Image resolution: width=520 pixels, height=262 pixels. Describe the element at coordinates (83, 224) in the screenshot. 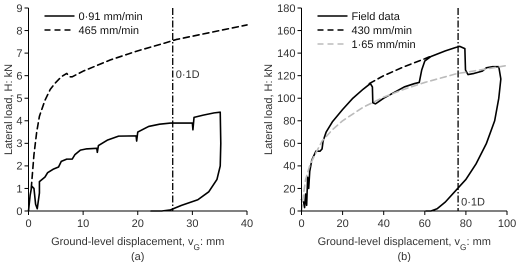

I see `x-tick-label: 10` at that location.